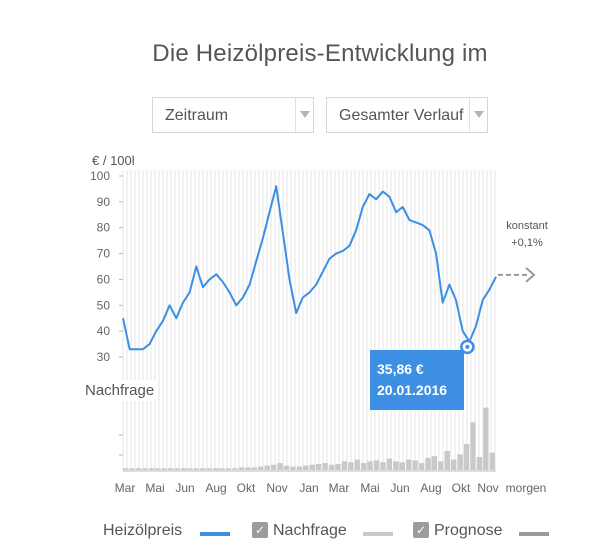  I want to click on tooltip-price: 35,86 €, so click(400, 369).